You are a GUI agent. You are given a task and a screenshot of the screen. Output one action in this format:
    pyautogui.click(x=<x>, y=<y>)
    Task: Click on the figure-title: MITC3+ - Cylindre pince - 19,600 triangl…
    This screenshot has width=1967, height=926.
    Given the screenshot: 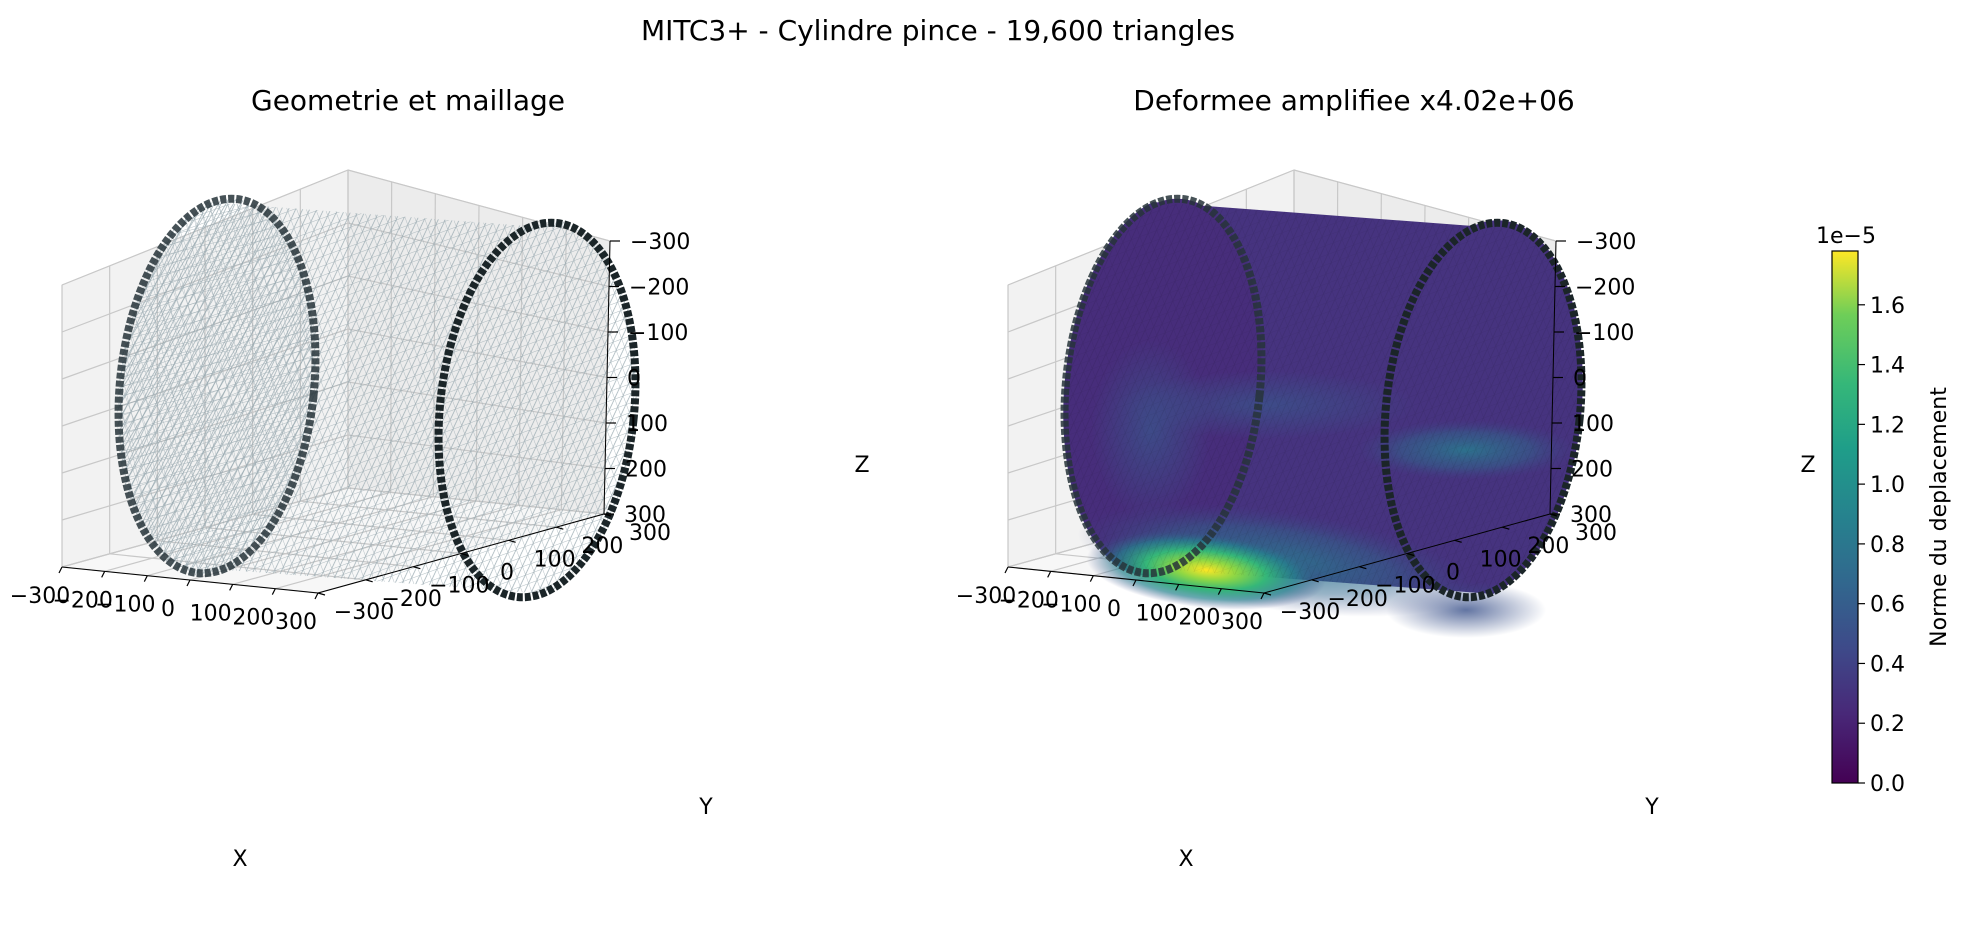 What is the action you would take?
    pyautogui.click(x=938, y=30)
    